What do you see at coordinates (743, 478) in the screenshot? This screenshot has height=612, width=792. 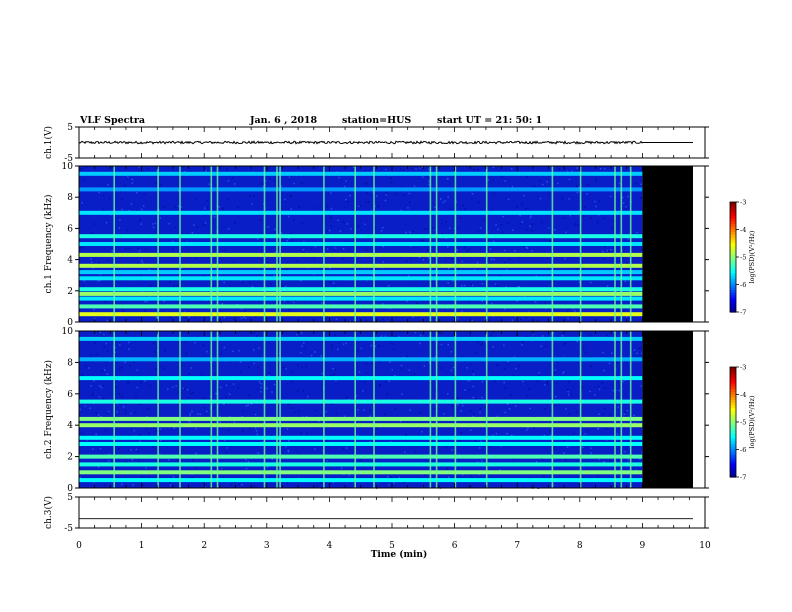 I see `colorbar-tick-label: -7` at bounding box center [743, 478].